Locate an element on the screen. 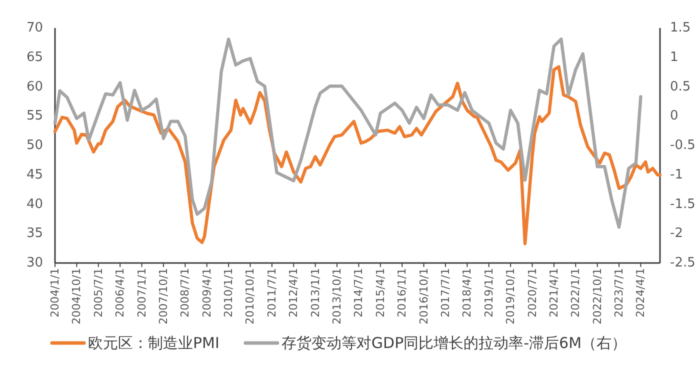 This screenshot has width=700, height=372. y2-tick-label: 0.5 is located at coordinates (680, 86).